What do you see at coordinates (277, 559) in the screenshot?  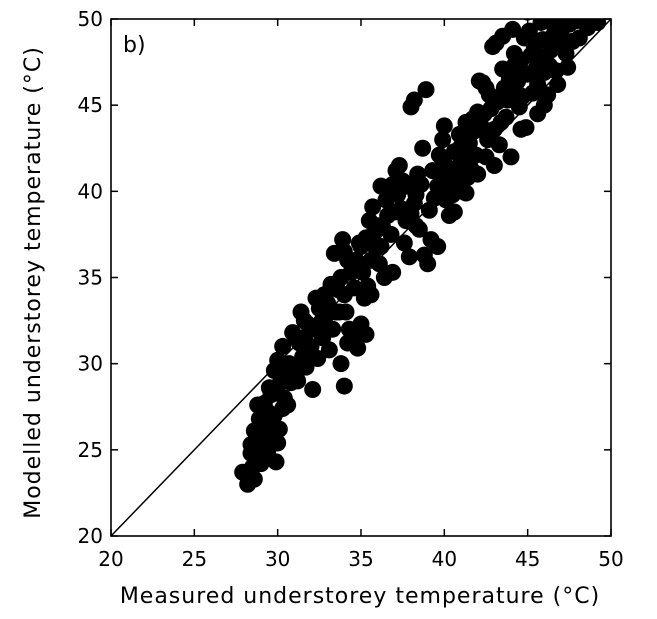 I see `x-tick-label: 30` at bounding box center [277, 559].